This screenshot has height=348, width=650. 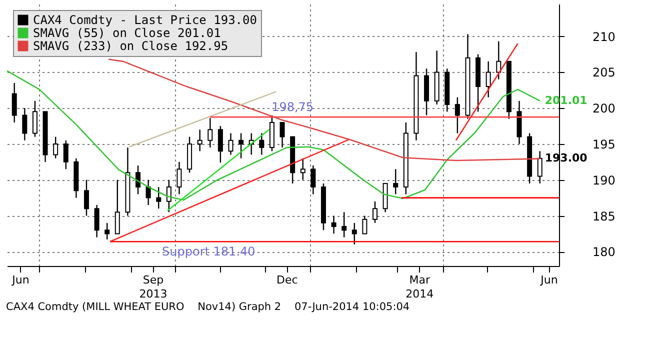 I want to click on legend-label: CAX4 Comdty - Last Price 193.00, so click(x=145, y=20).